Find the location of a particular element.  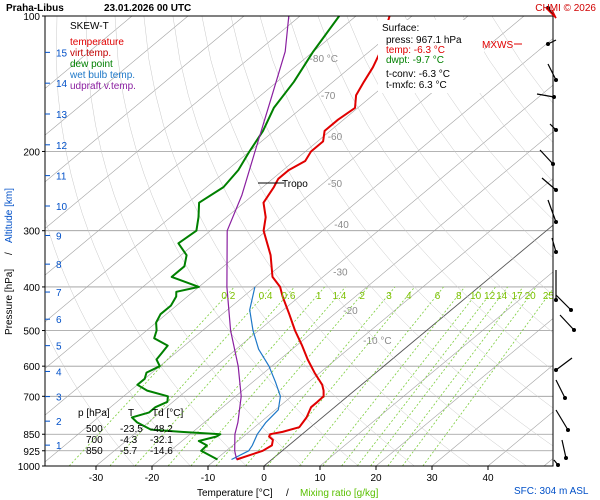

altitude-tick-label: 5 is located at coordinates (59, 347).